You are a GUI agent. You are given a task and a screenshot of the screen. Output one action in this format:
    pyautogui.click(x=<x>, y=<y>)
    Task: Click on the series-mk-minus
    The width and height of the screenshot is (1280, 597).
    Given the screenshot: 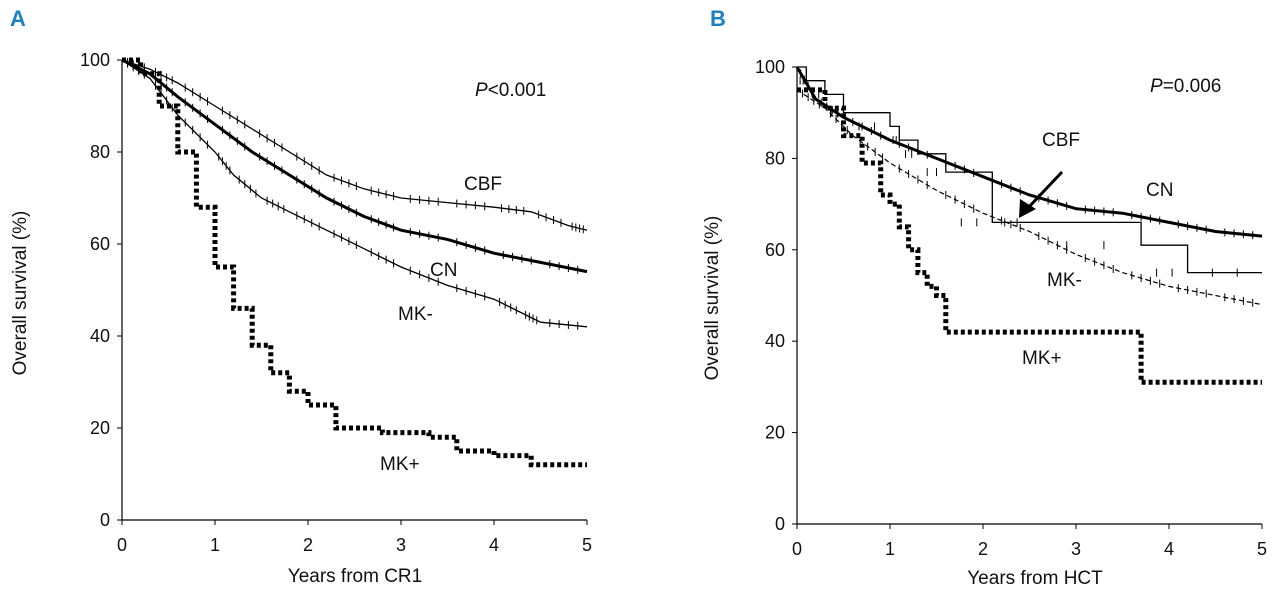 What is the action you would take?
    pyautogui.click(x=1029, y=197)
    